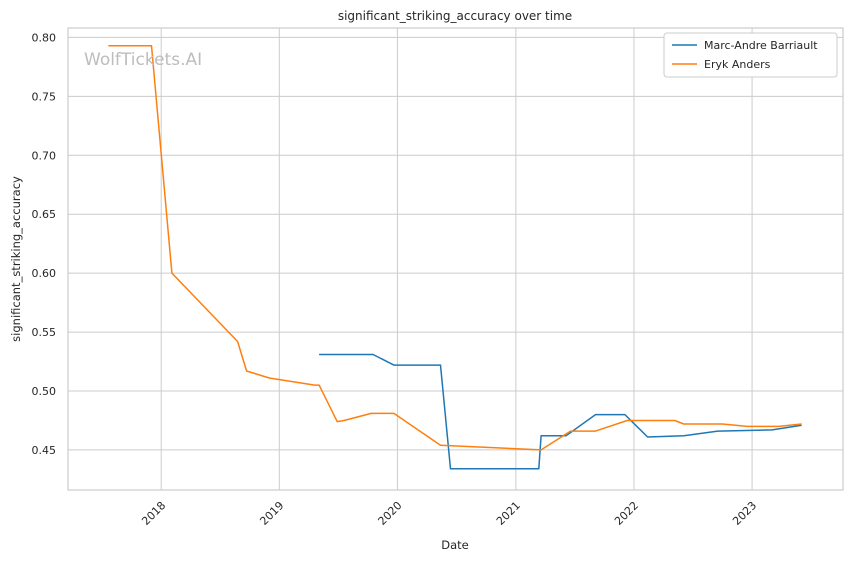 This screenshot has height=561, width=852. Describe the element at coordinates (737, 64) in the screenshot. I see `legend-label-eryk-anders: Eryk Anders` at that location.